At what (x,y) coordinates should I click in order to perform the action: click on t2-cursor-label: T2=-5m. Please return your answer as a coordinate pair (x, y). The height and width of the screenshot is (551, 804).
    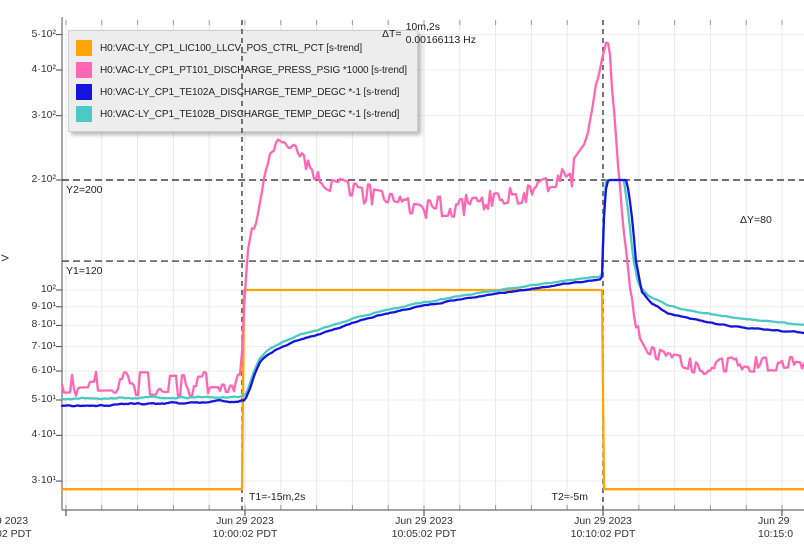
    Looking at the image, I should click on (569, 497).